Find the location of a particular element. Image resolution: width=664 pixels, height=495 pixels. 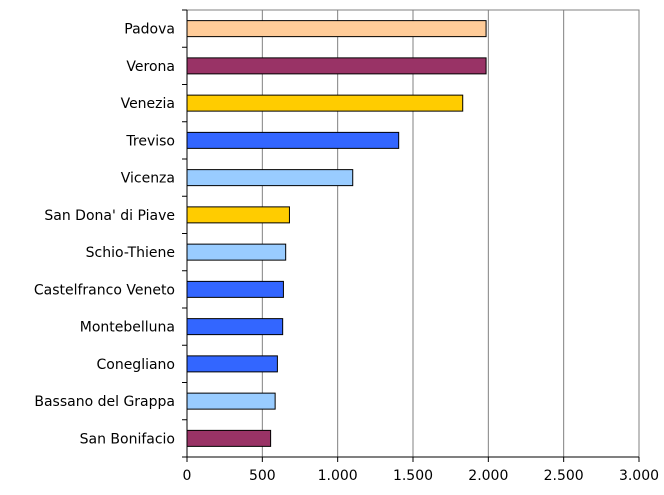

bar-verona is located at coordinates (336, 66).